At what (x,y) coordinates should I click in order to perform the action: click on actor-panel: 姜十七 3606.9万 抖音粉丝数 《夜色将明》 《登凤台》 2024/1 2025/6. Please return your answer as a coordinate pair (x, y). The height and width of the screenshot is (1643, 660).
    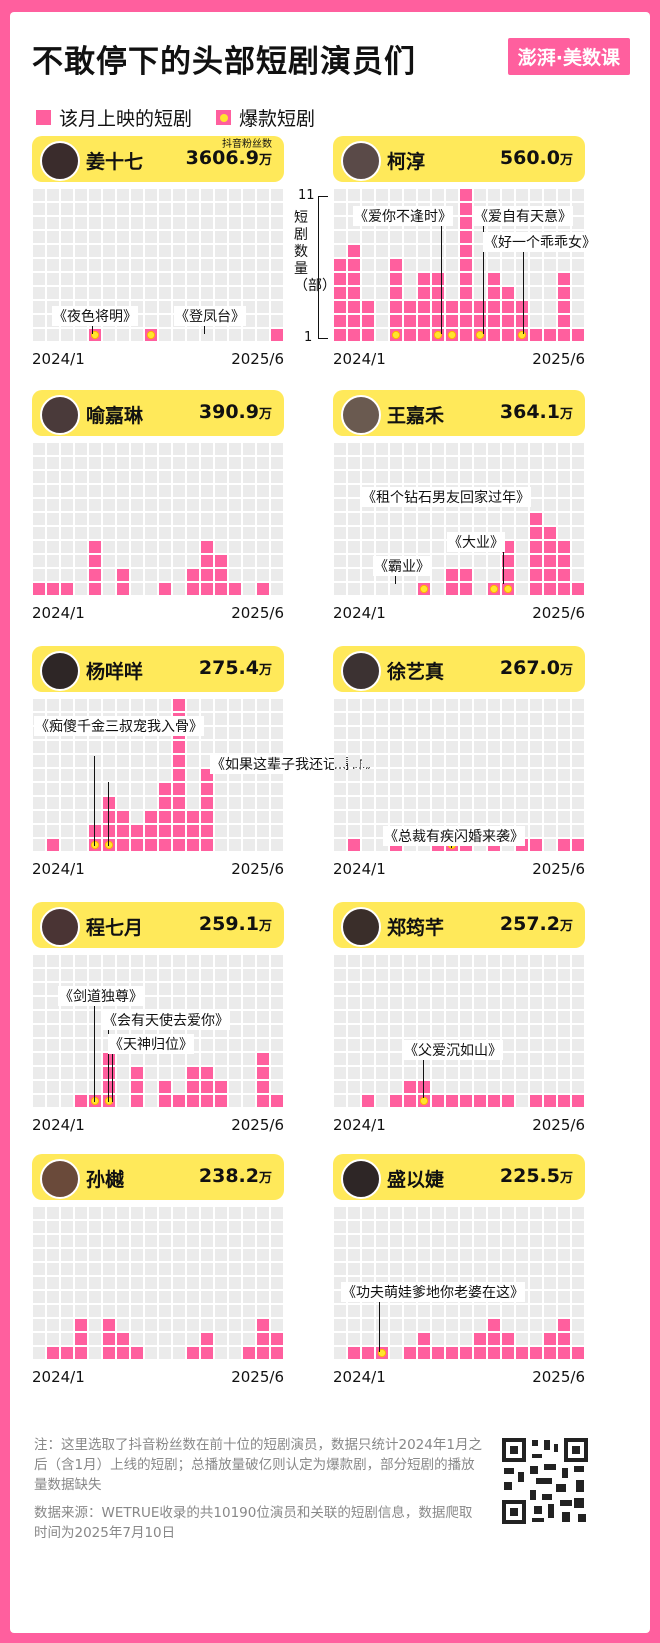
    Looking at the image, I should click on (158, 256).